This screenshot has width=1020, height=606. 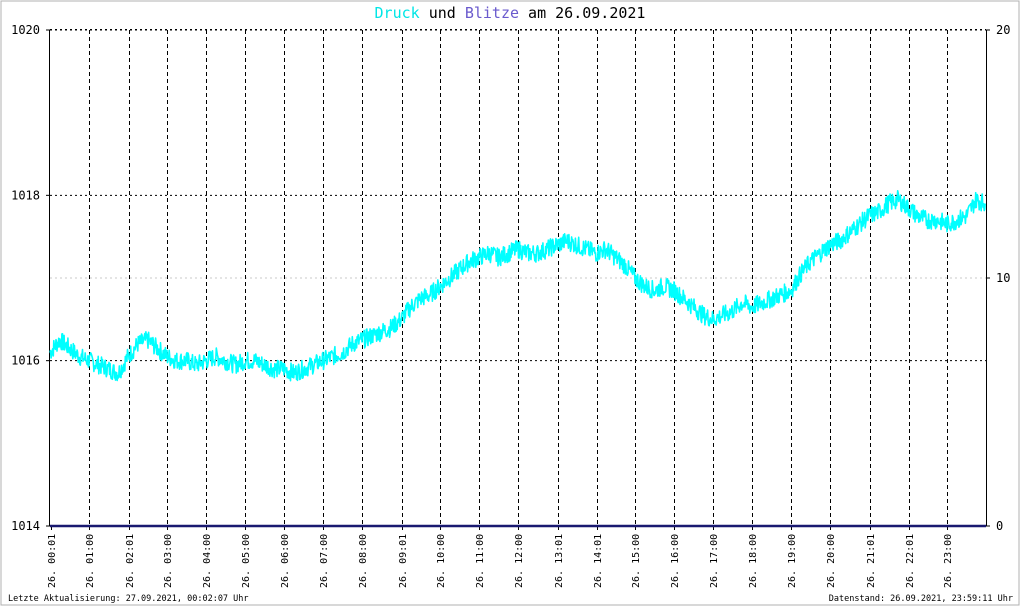 What do you see at coordinates (25, 526) in the screenshot?
I see `left-tick-label: 1014` at bounding box center [25, 526].